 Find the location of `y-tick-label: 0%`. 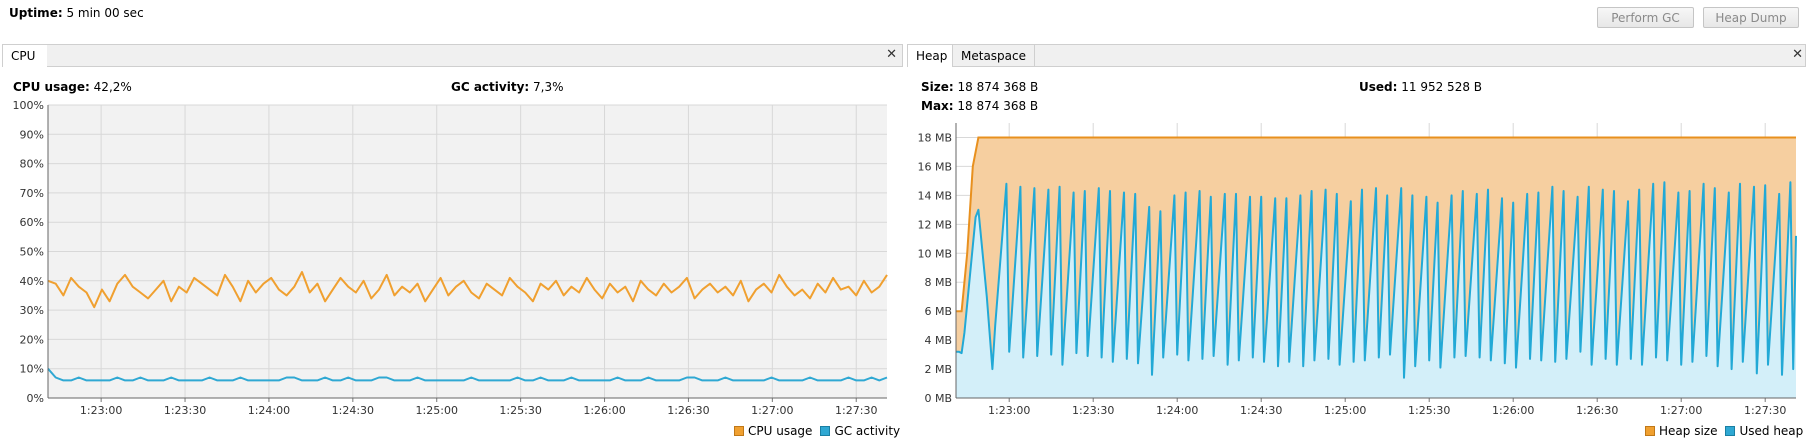

y-tick-label: 0% is located at coordinates (35, 398).